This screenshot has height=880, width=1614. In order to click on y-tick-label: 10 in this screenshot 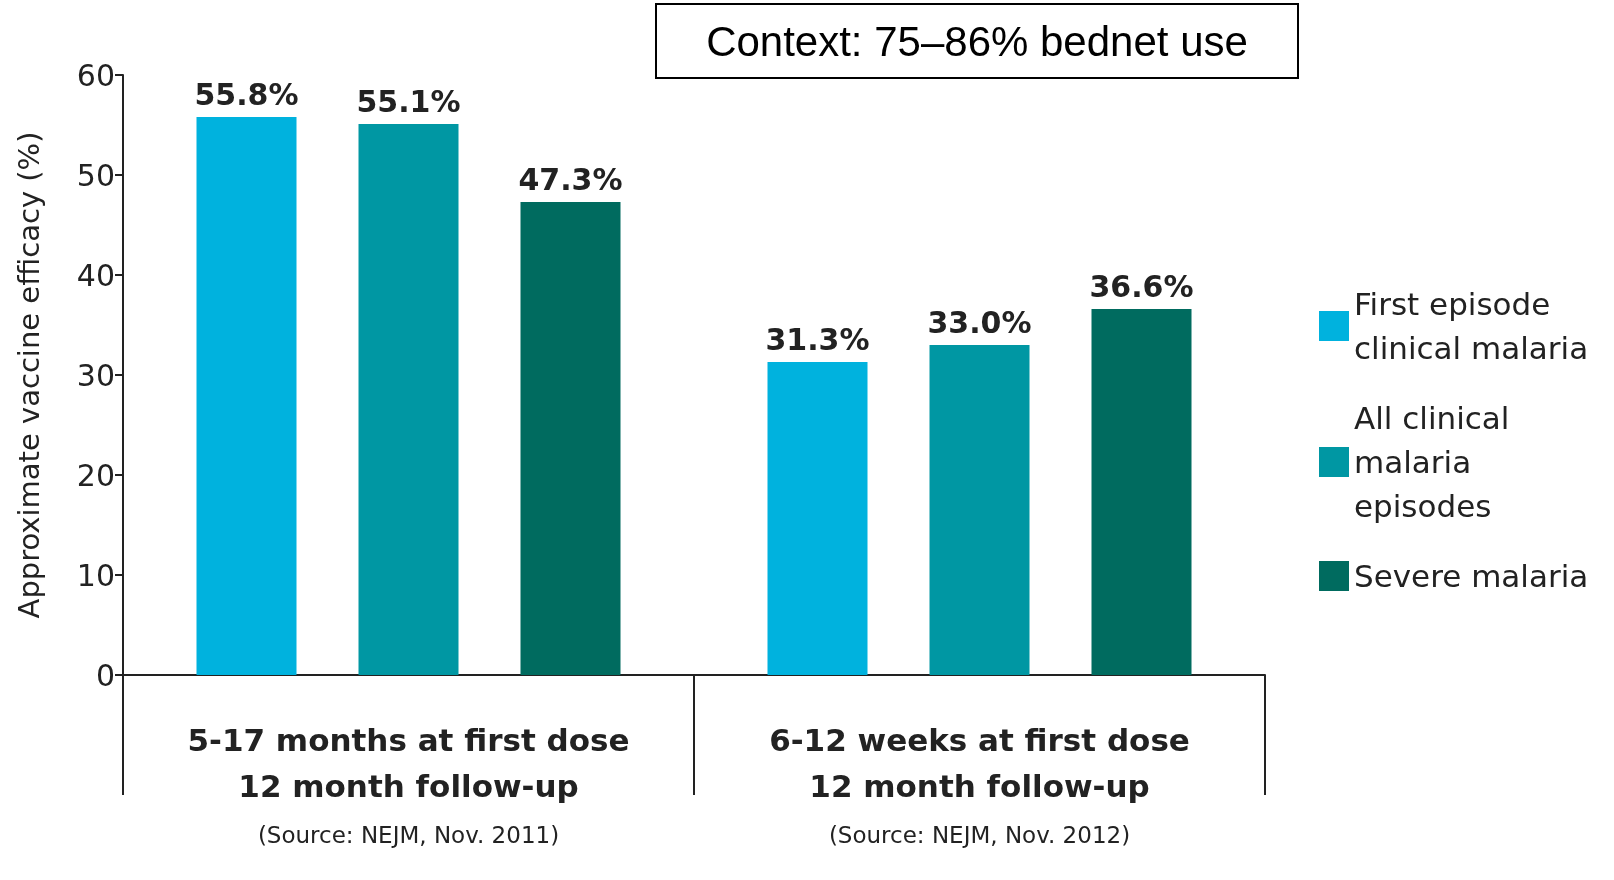, I will do `click(95, 575)`.